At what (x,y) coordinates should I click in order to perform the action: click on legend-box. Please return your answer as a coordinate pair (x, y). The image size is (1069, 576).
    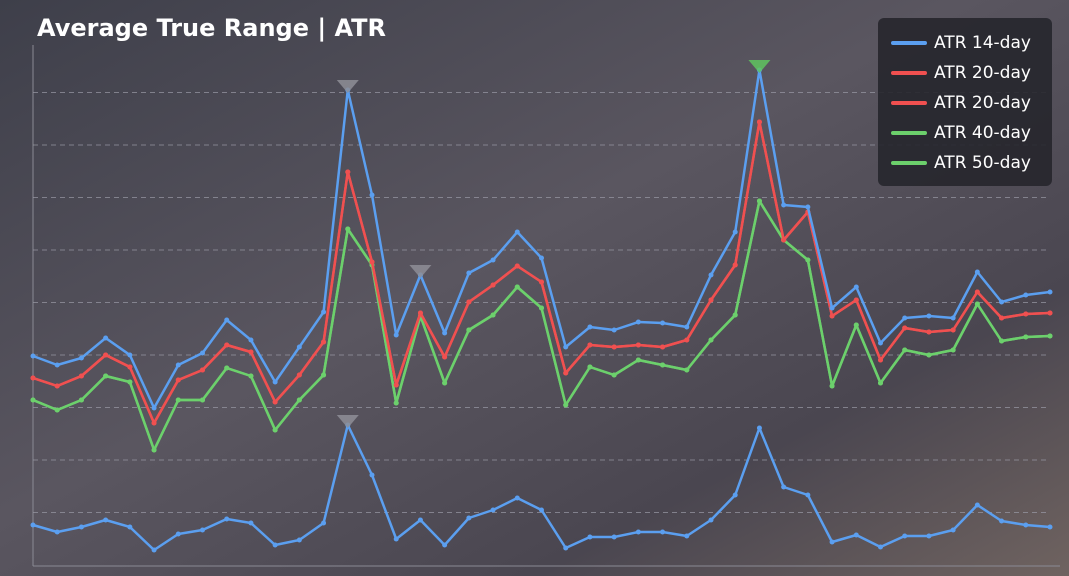
    Looking at the image, I should click on (965, 102).